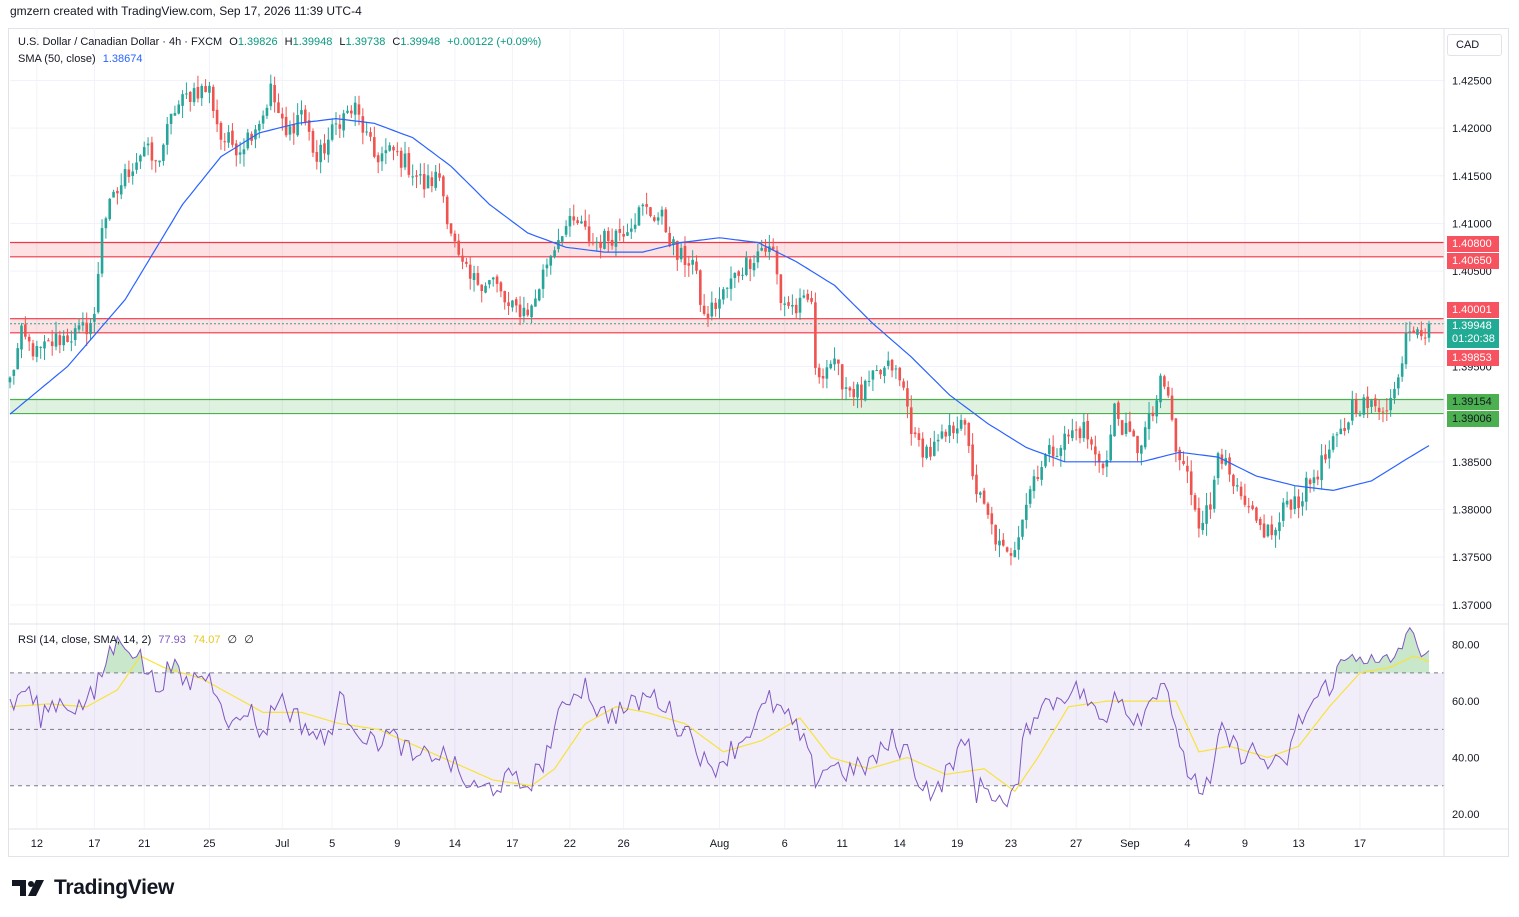 This screenshot has height=917, width=1519. What do you see at coordinates (1187, 844) in the screenshot?
I see `time-tick-label: 4` at bounding box center [1187, 844].